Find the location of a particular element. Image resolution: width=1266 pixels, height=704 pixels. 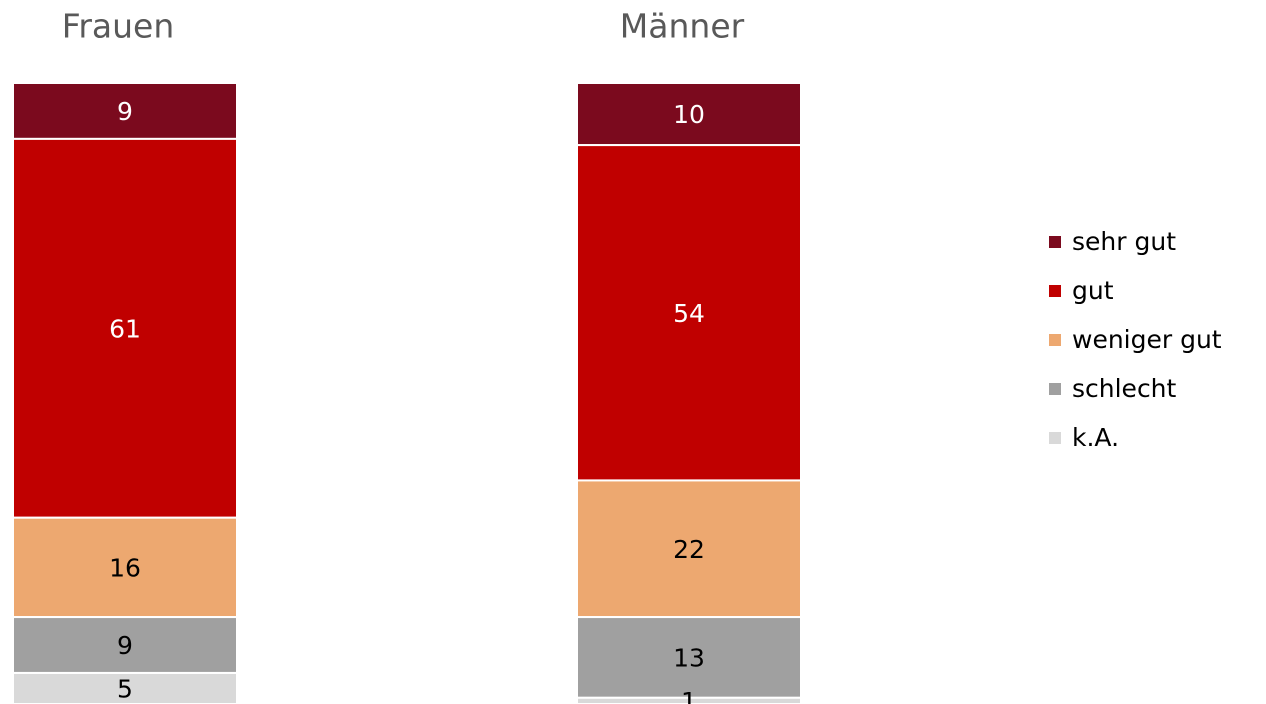

data-label: 61 is located at coordinates (125, 328).